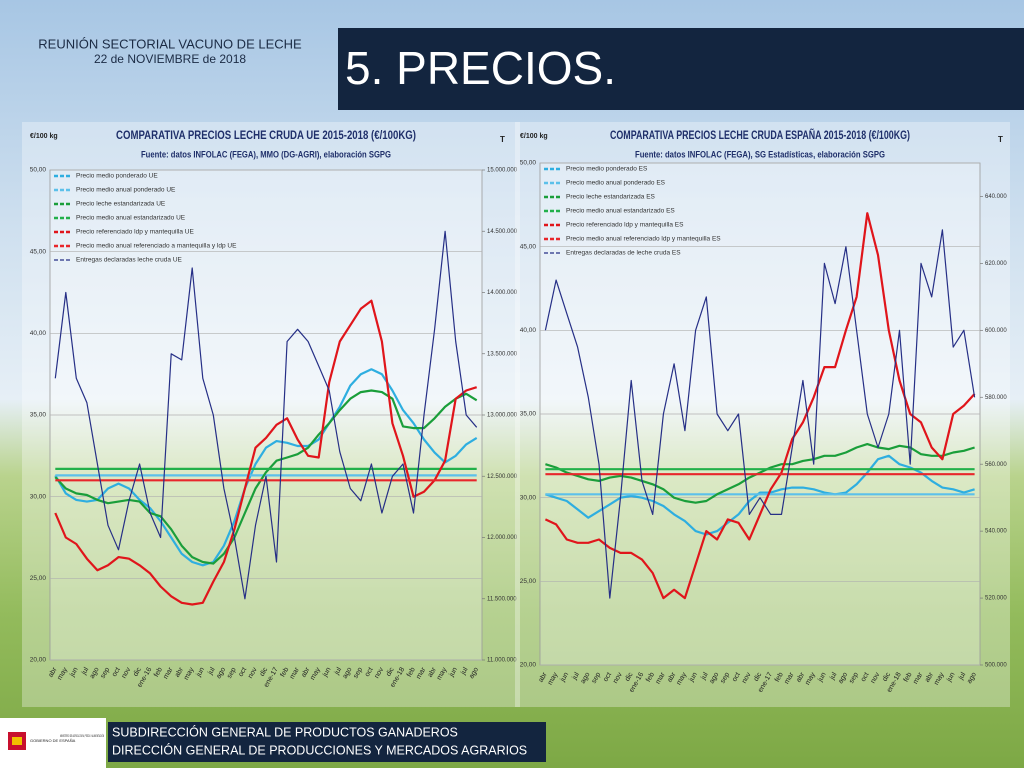 This screenshot has height=768, width=1024. I want to click on y2-axis-label: T, so click(1000, 139).